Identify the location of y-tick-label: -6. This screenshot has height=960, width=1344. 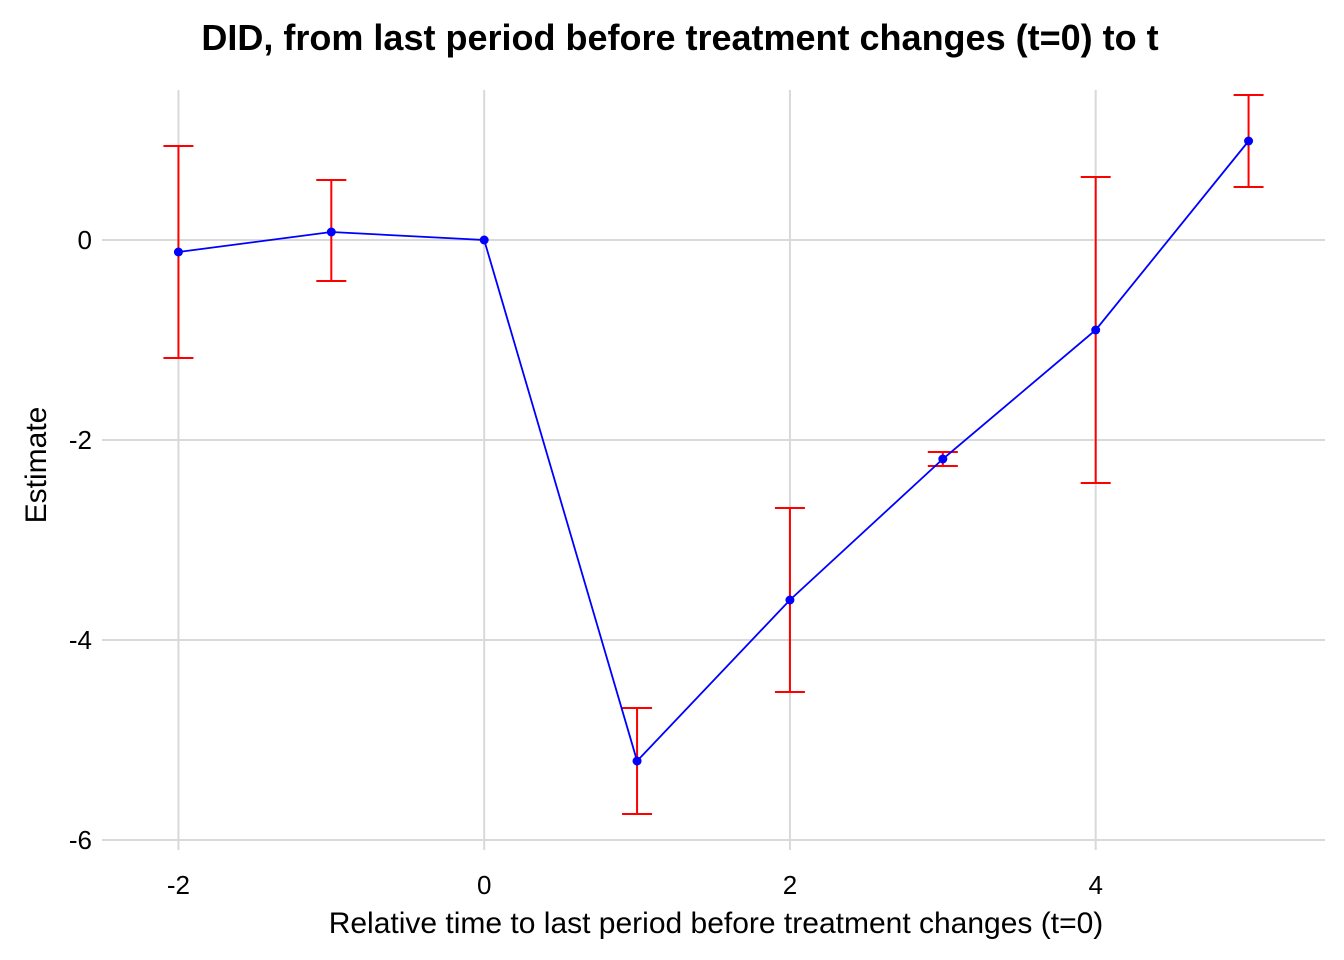
(80, 840).